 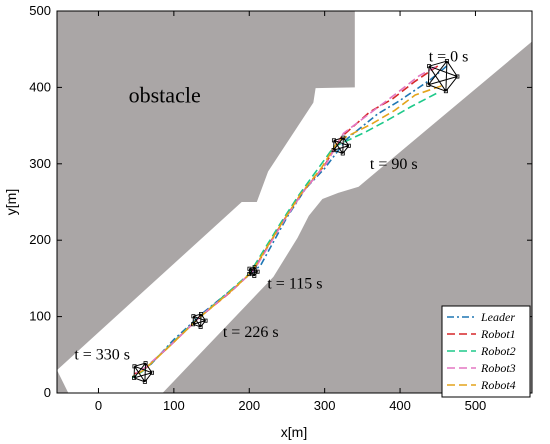 What do you see at coordinates (498, 351) in the screenshot?
I see `legend-entry: Robot2` at bounding box center [498, 351].